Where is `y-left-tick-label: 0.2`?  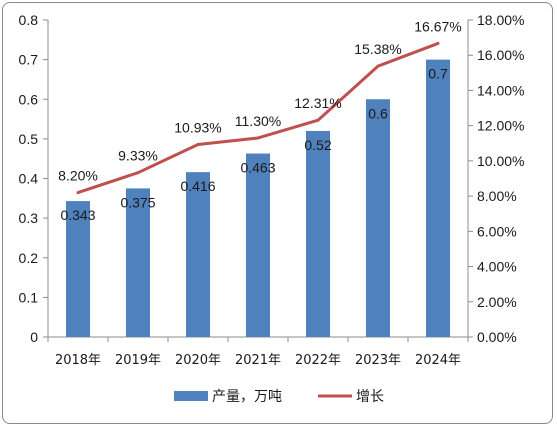
y-left-tick-label: 0.2 is located at coordinates (29, 258).